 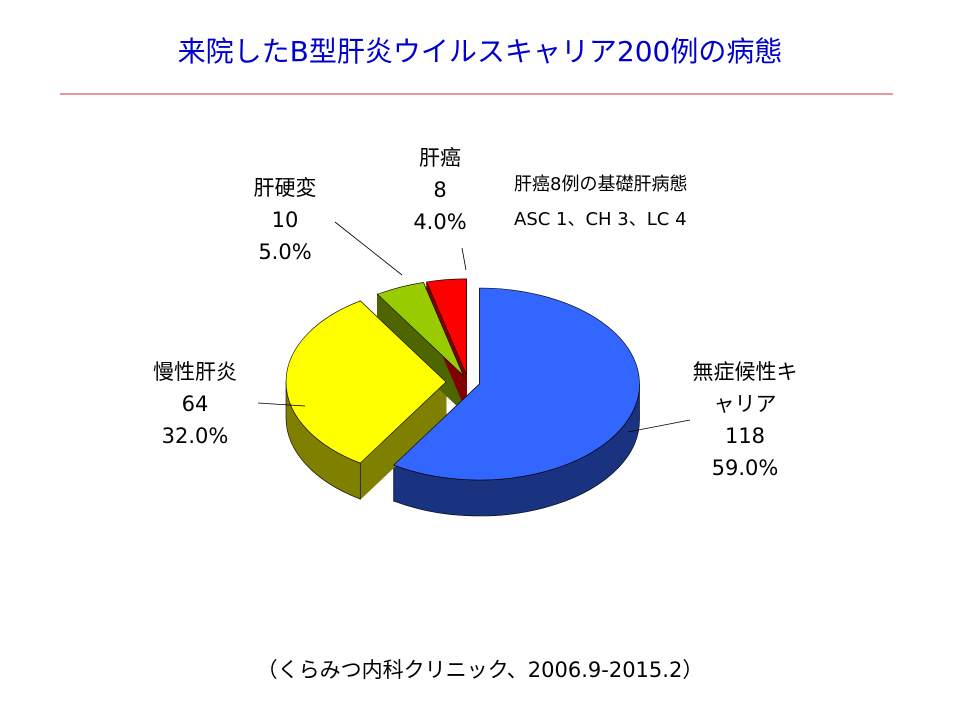 I want to click on data-label: 肝癌 8 4.0%, so click(x=440, y=190).